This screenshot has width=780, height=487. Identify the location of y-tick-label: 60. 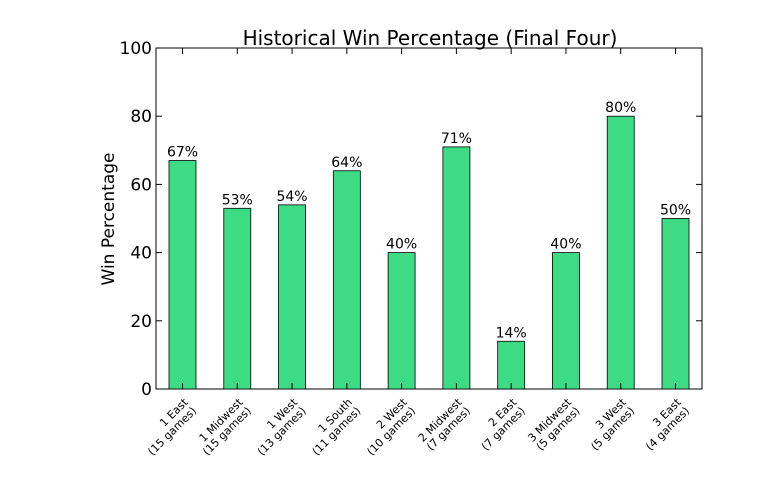
(141, 185).